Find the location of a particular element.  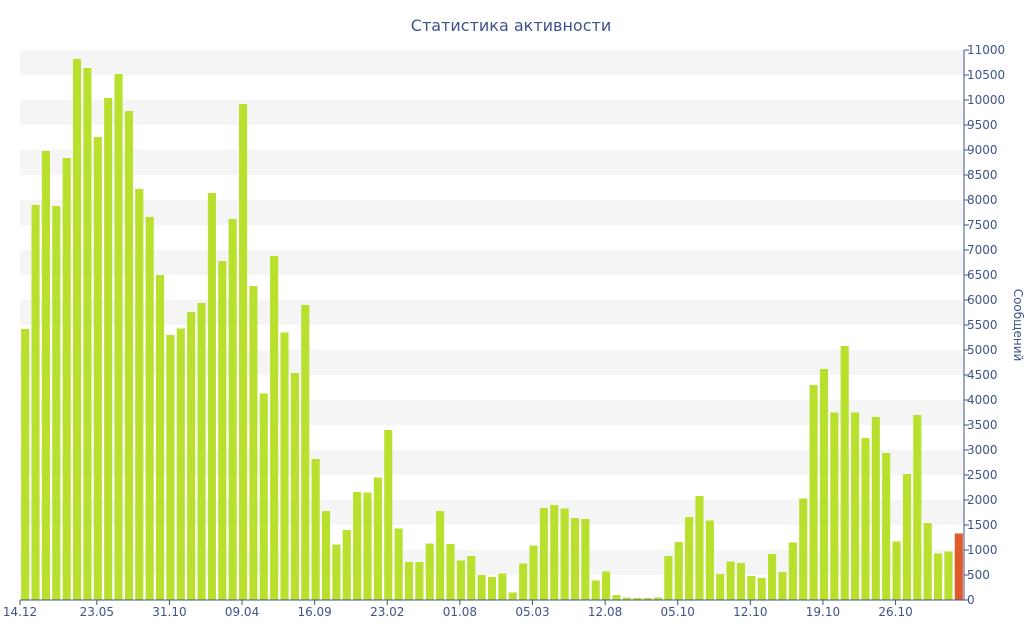

x-tick-label: 05.10 is located at coordinates (678, 612).